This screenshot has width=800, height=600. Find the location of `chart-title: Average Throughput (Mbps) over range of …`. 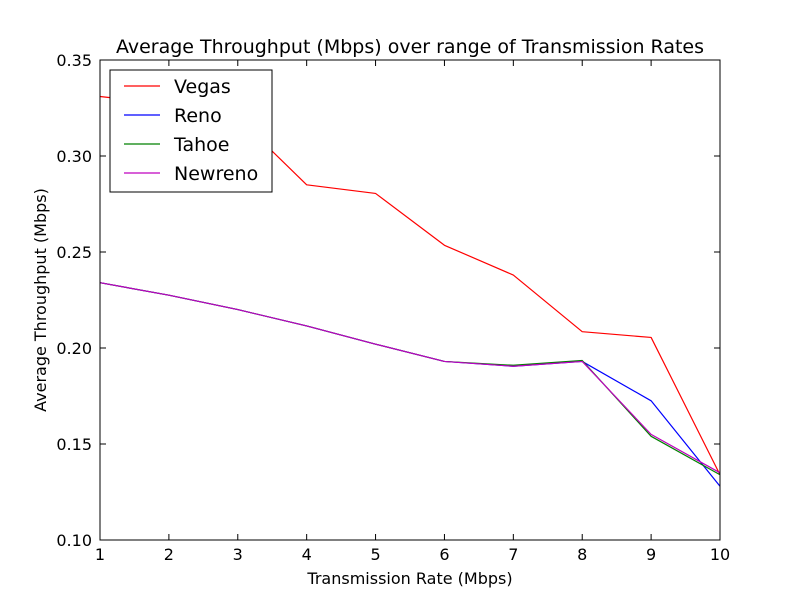

chart-title: Average Throughput (Mbps) over range of … is located at coordinates (410, 47).